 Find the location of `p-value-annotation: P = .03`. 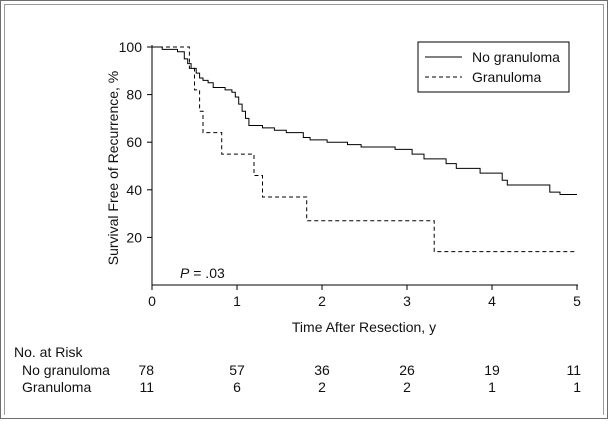

p-value-annotation: P = .03 is located at coordinates (202, 273).